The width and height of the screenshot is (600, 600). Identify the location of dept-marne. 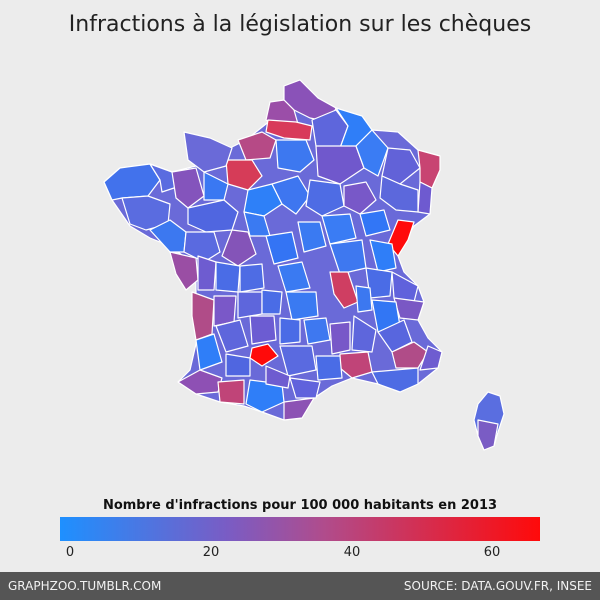
(340, 165).